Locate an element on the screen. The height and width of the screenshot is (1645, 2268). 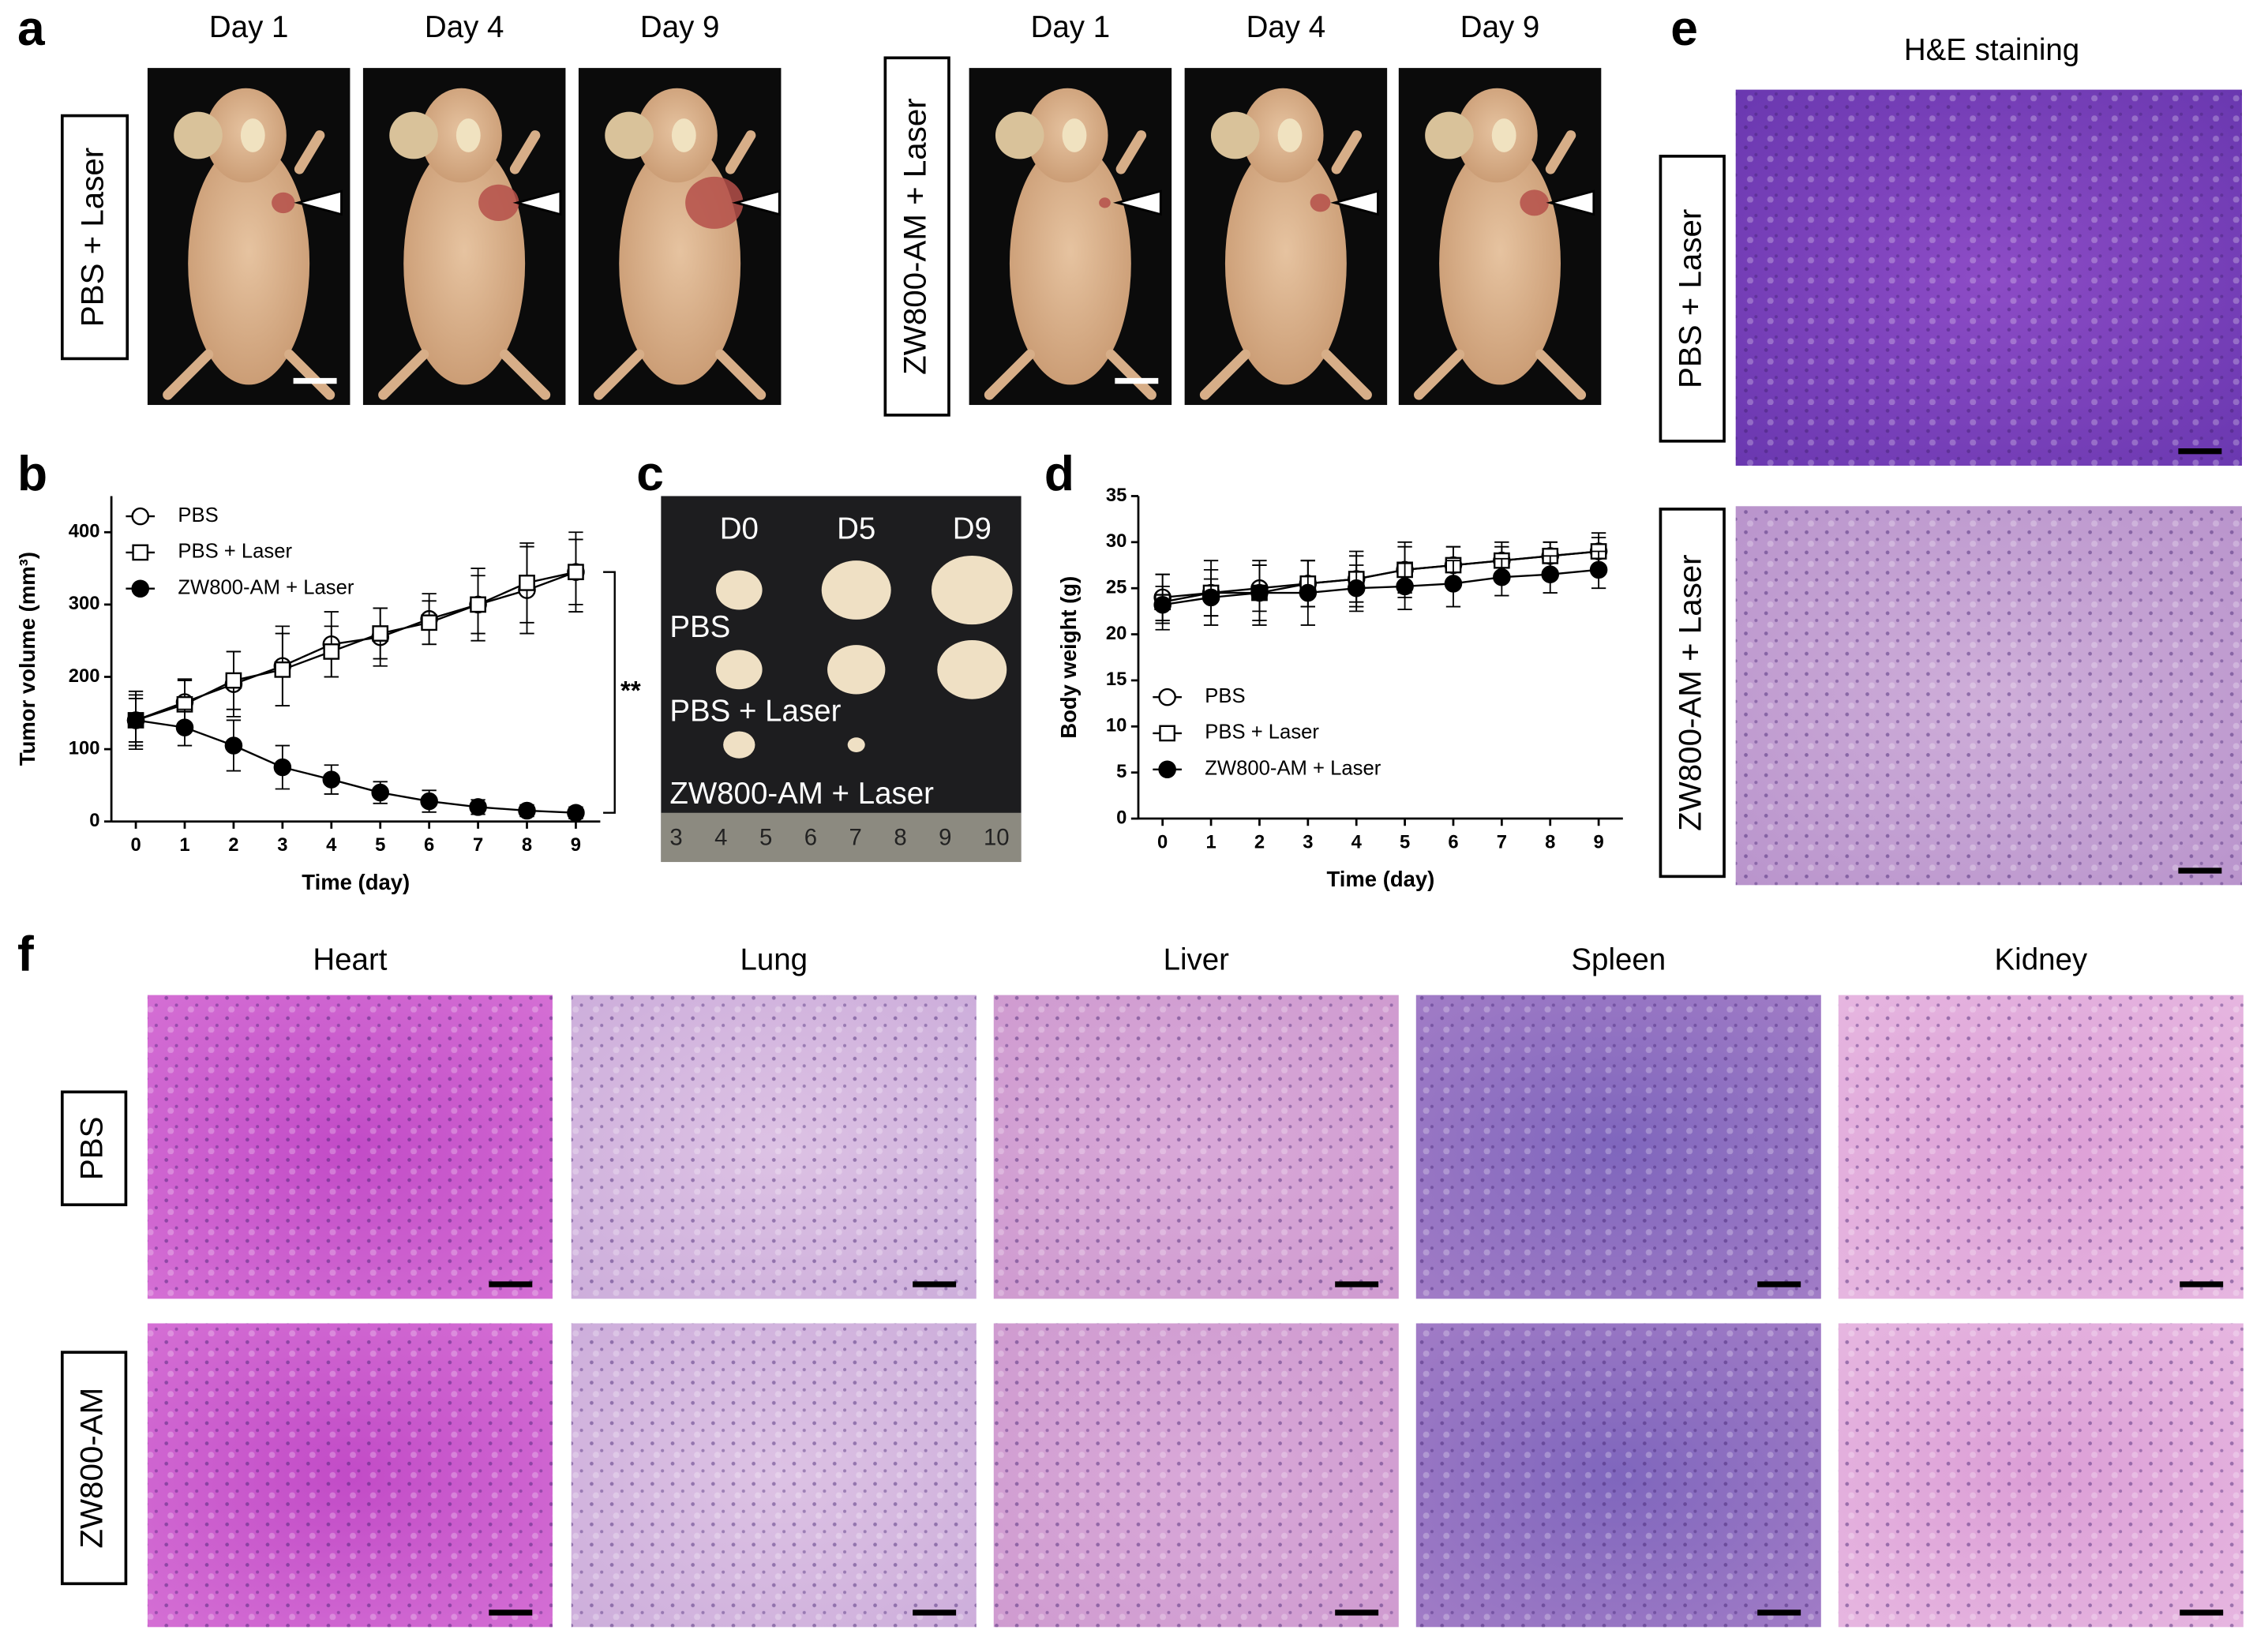
y-tick-label: 25 is located at coordinates (1116, 587).